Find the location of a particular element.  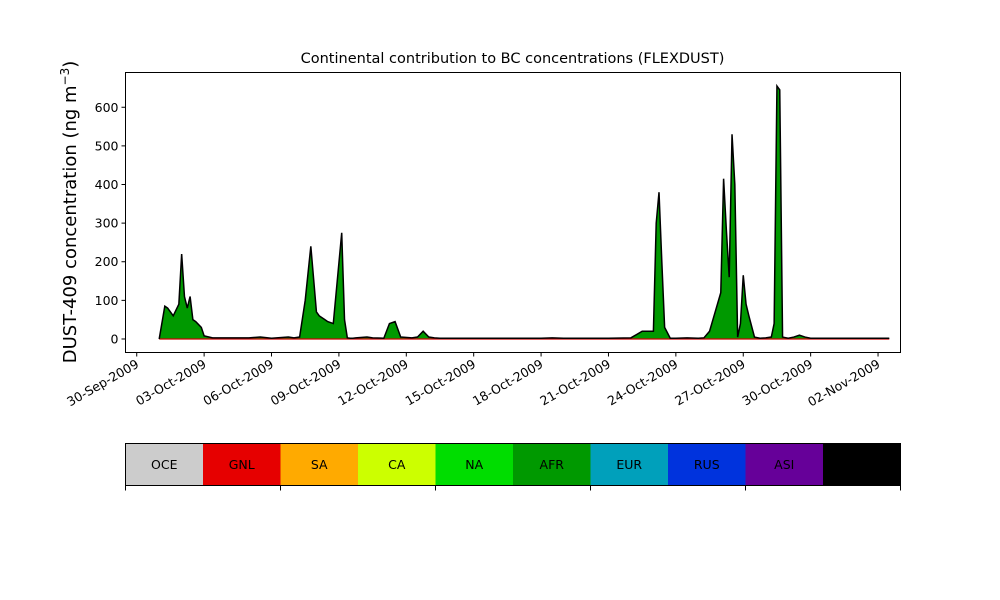

colorbar-cell-sa is located at coordinates (319, 464).